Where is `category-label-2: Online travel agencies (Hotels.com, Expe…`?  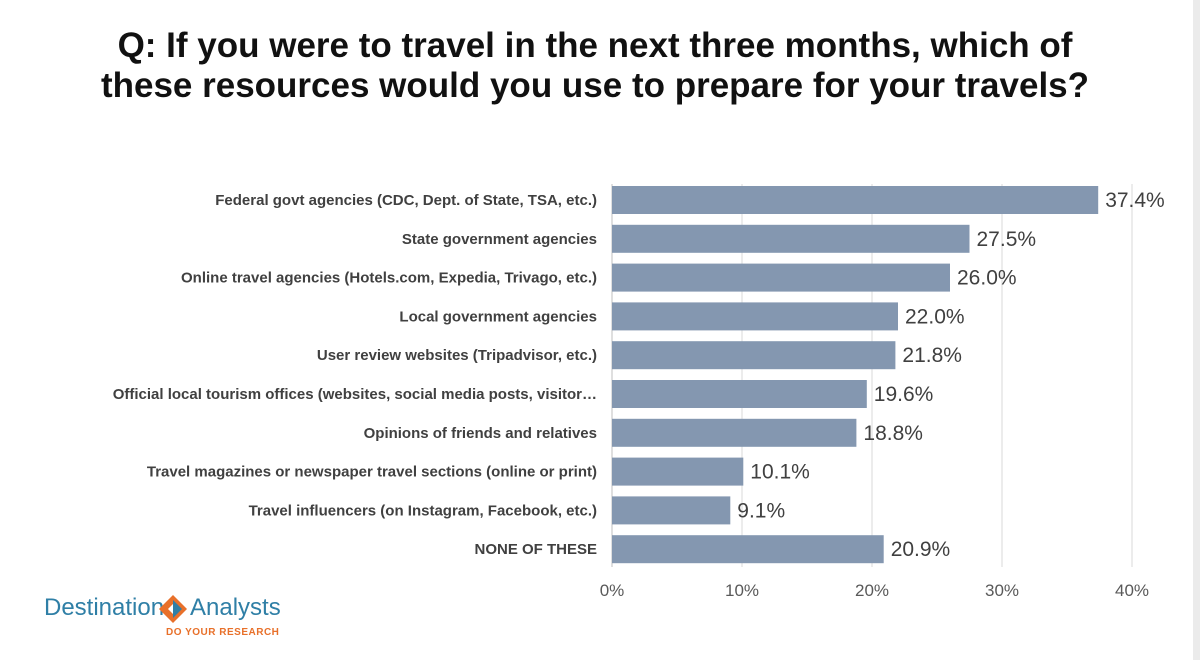
category-label-2: Online travel agencies (Hotels.com, Expe… is located at coordinates (389, 278).